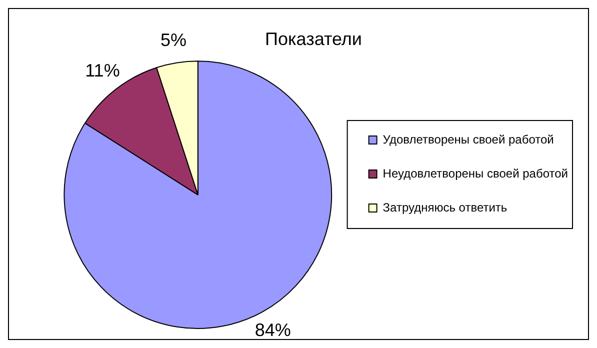 The width and height of the screenshot is (597, 348). Describe the element at coordinates (272, 330) in the screenshot. I see `data-label: 84%` at that location.